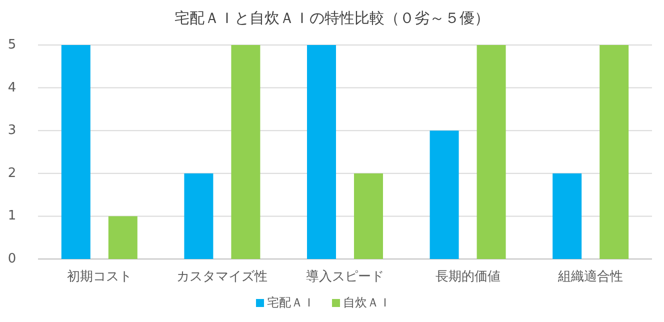 This screenshot has height=322, width=664. I want to click on legend-label: 宅配ＡＩ, so click(291, 302).